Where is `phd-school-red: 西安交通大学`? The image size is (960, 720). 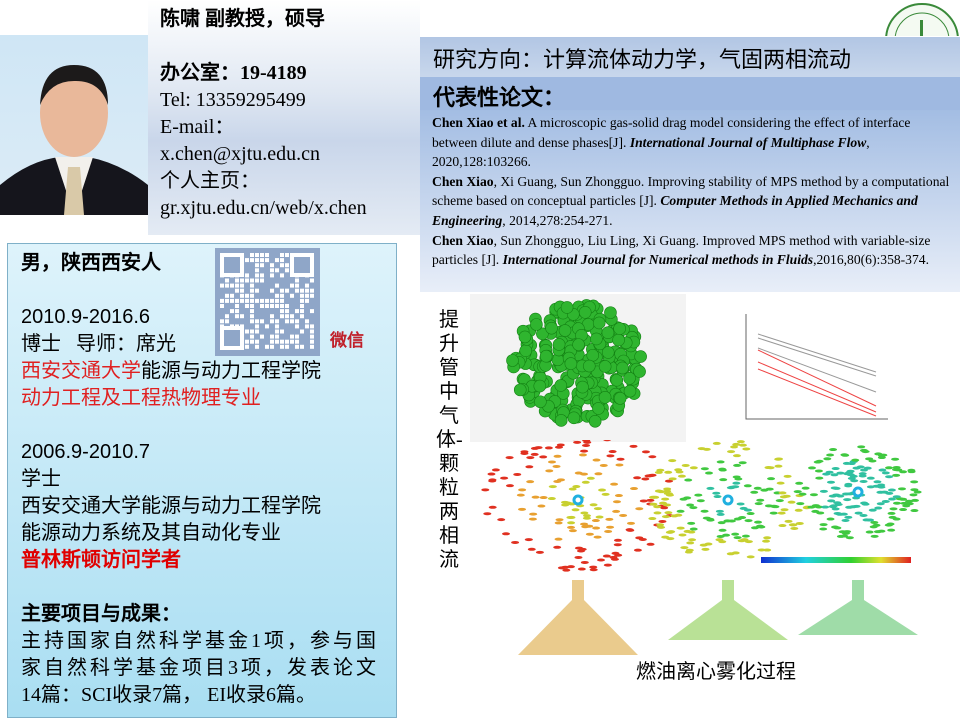 phd-school-red: 西安交通大学 is located at coordinates (81, 371).